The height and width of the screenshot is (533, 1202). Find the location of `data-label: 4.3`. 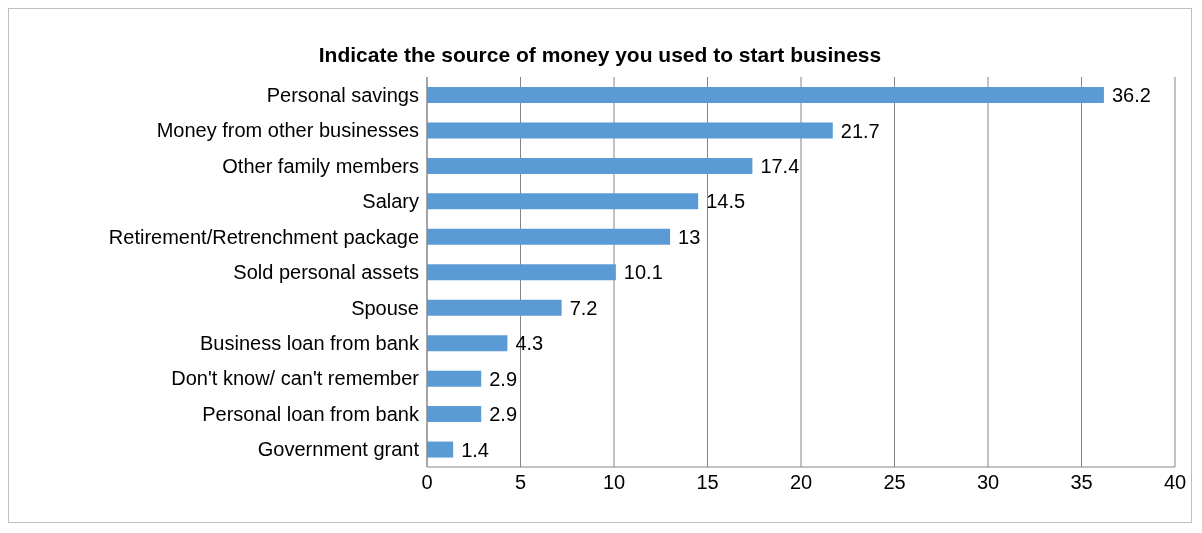

data-label: 4.3 is located at coordinates (529, 343).